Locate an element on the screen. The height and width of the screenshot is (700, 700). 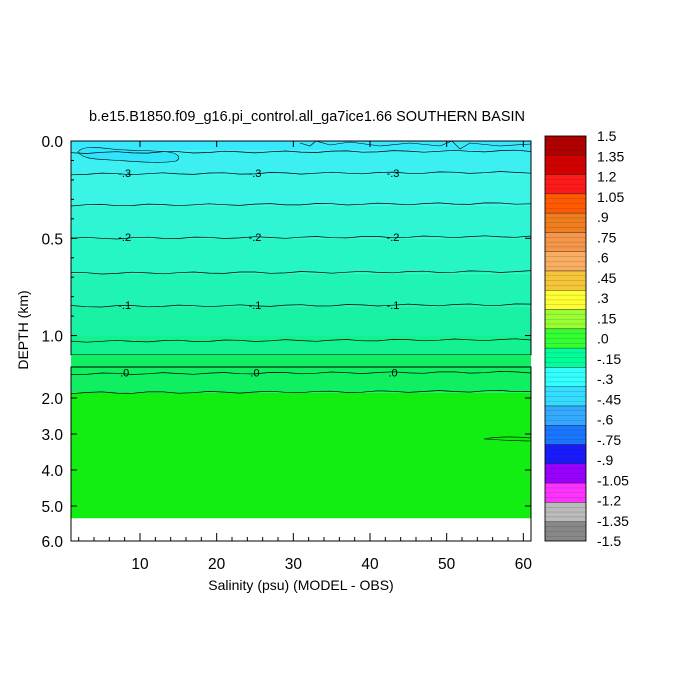
y-tick-label: 1.0 is located at coordinates (52, 337).